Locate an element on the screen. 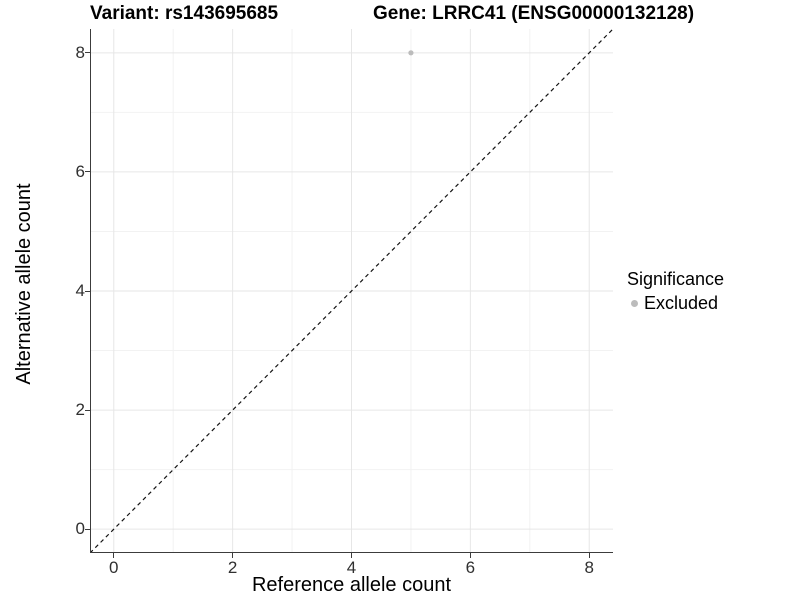  y-axis-title-text: Alternative allele count is located at coordinates (24, 284).